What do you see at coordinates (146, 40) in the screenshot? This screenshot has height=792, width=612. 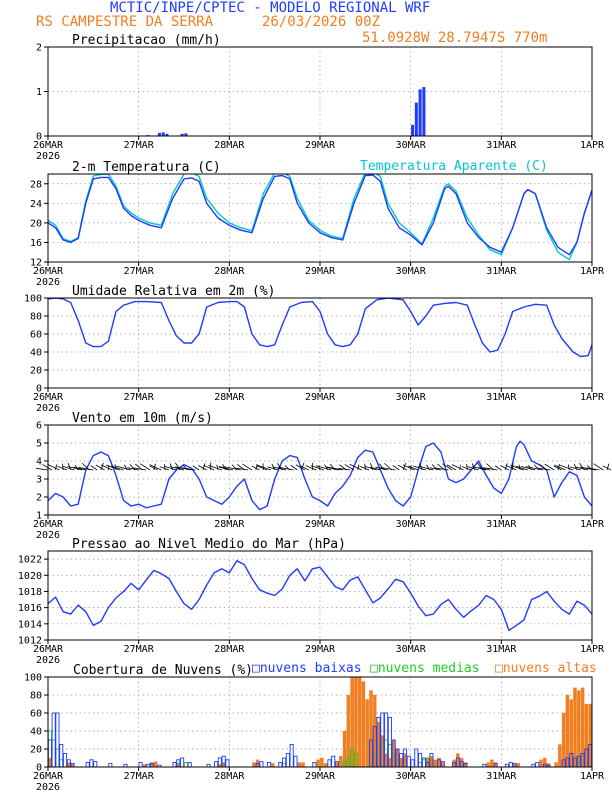 I see `precip-panel-title: Precipitacao (mm/h)` at bounding box center [146, 40].